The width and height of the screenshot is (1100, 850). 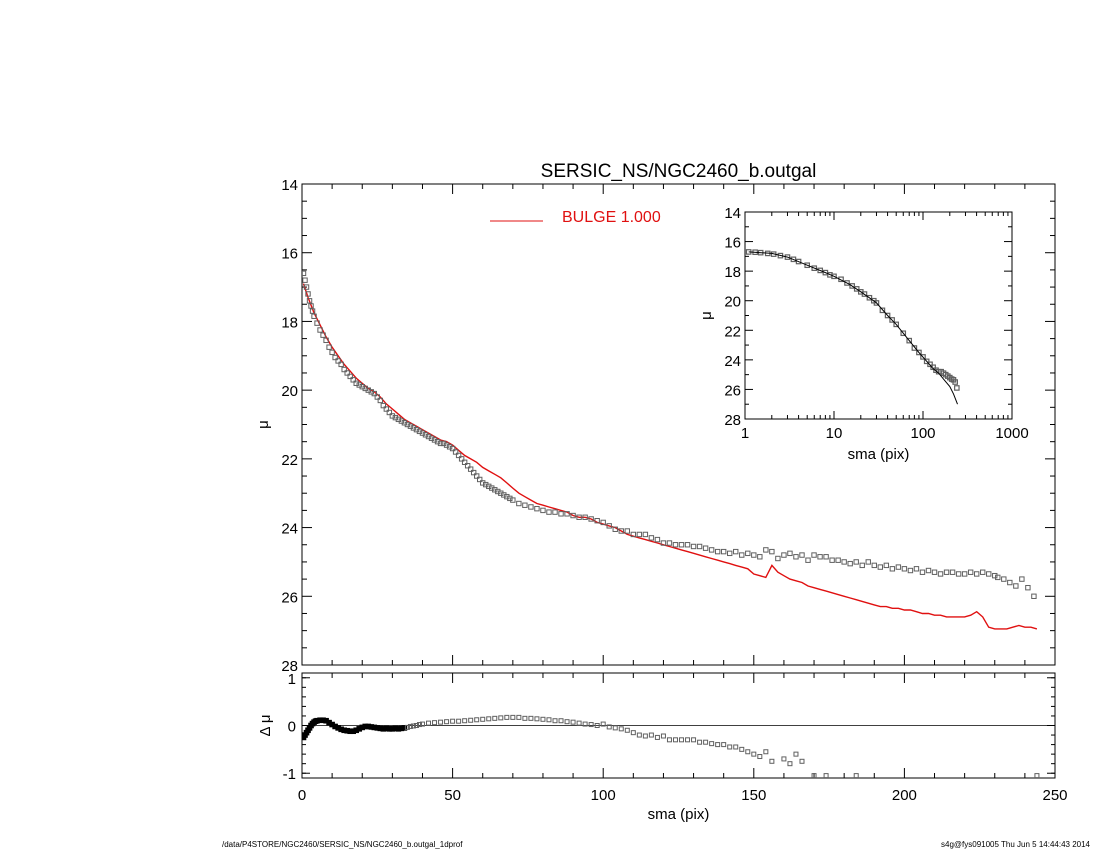 I want to click on x-axis-label: sma (pix), so click(x=679, y=814).